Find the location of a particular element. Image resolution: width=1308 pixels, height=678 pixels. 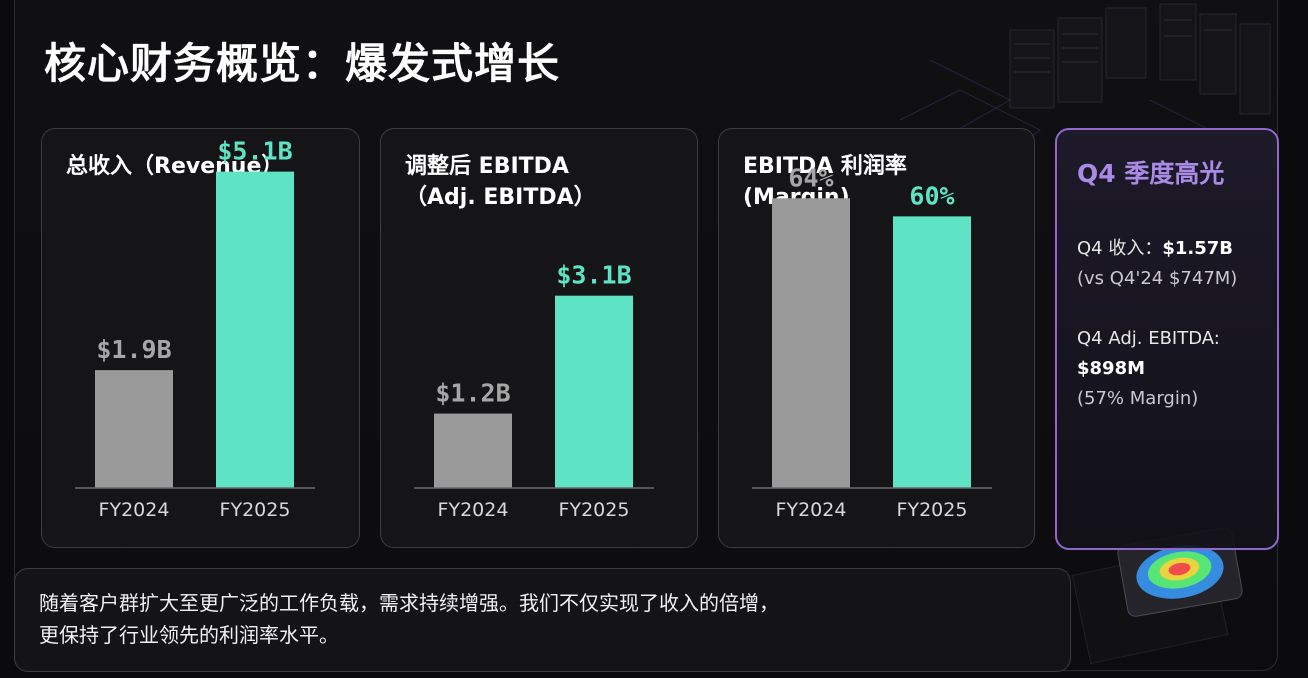

page-title: 核心财务概览：爆发式增长 is located at coordinates (302, 63).